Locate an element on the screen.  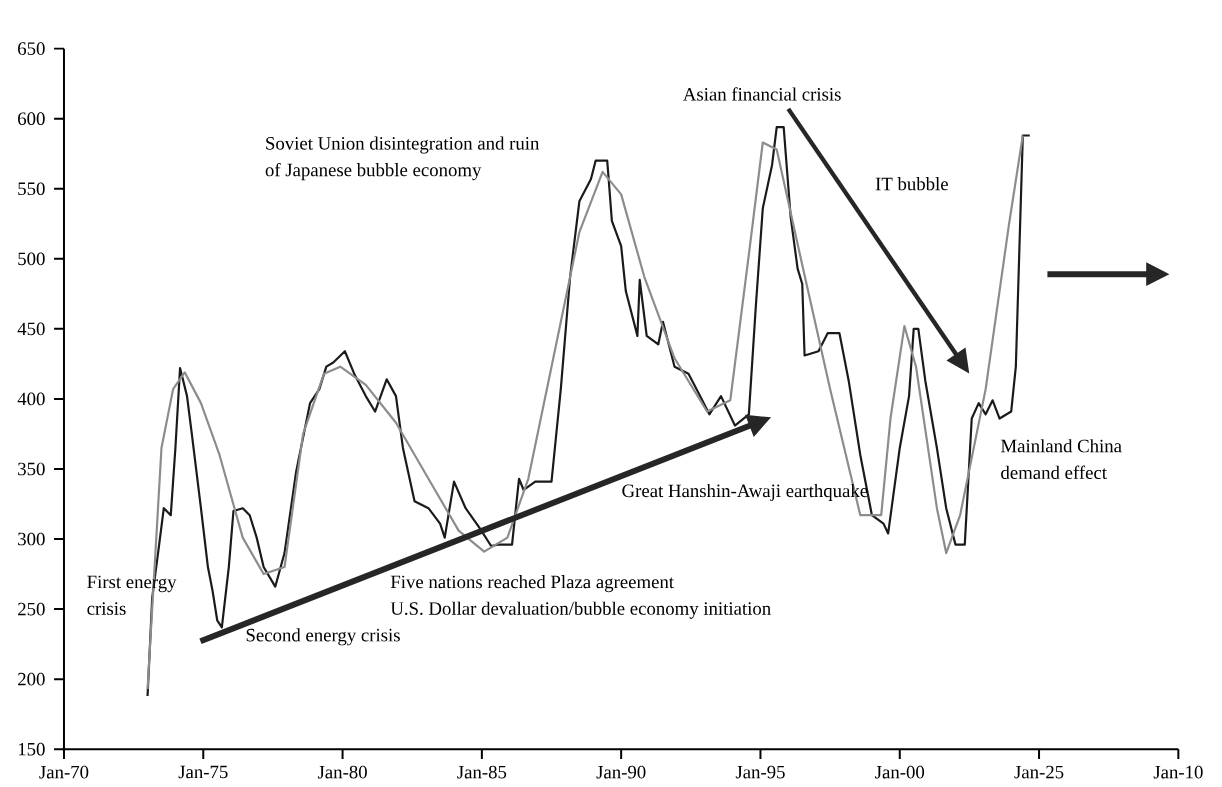
y-tick-label: 450 is located at coordinates (31, 329).